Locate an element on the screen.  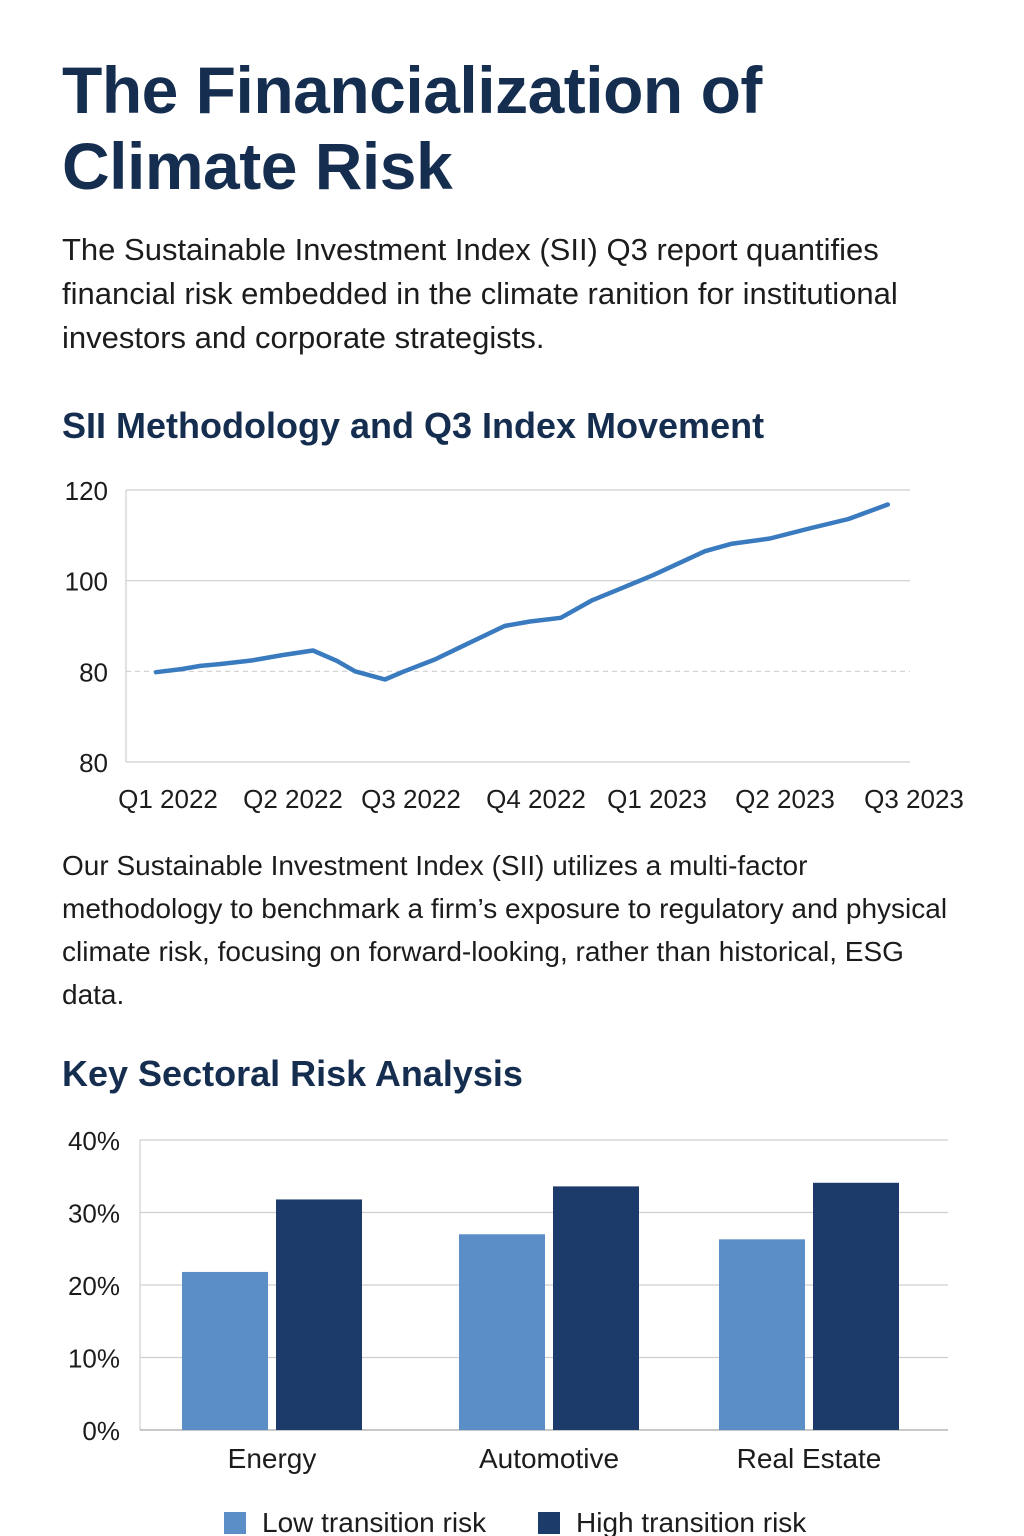
bar-chart-y-tick-label: 20% is located at coordinates (94, 1286).